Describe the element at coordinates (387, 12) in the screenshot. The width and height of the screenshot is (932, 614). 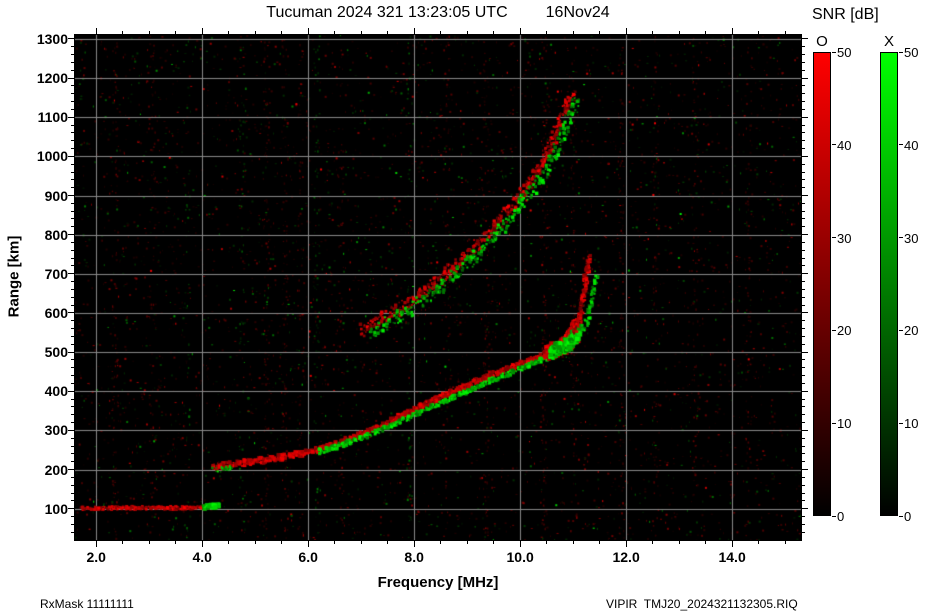
I see `plot-title: Tucuman 2024 321 13:23:05 UTC` at that location.